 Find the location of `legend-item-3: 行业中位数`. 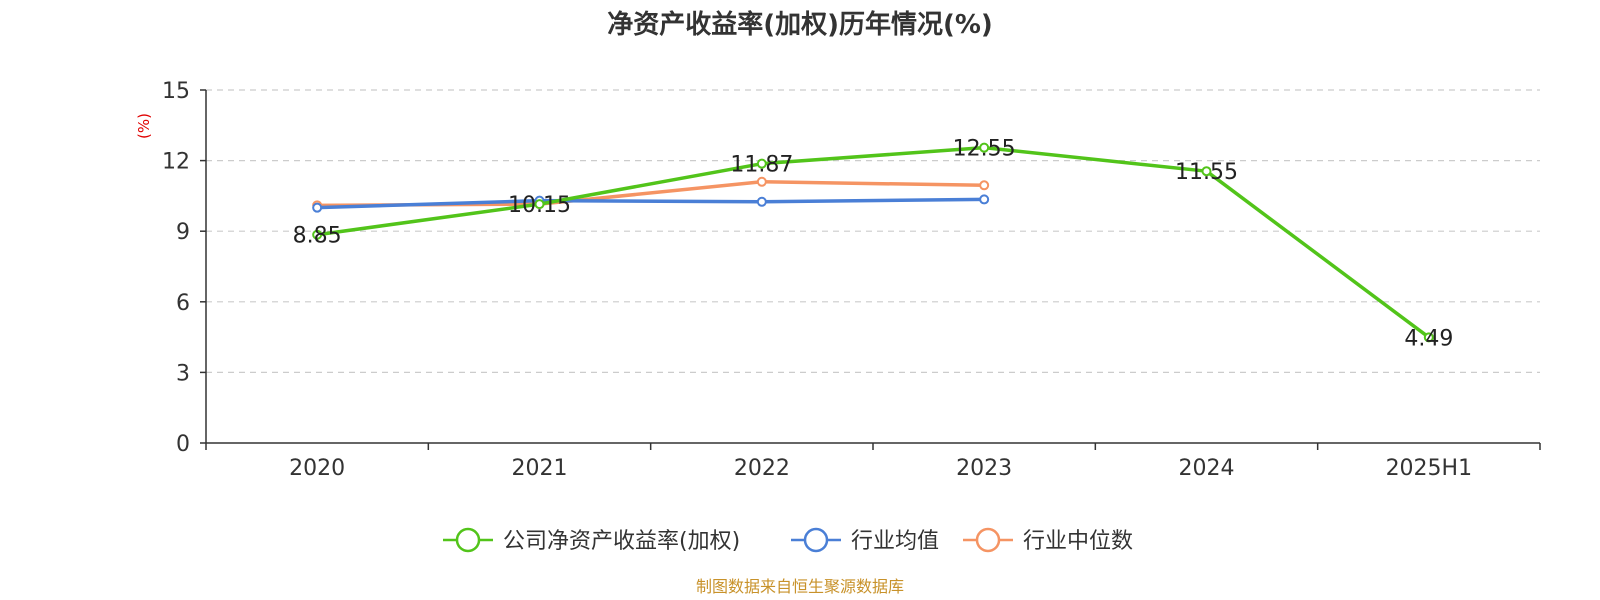

legend-item-3: 行业中位数 is located at coordinates (1048, 540).